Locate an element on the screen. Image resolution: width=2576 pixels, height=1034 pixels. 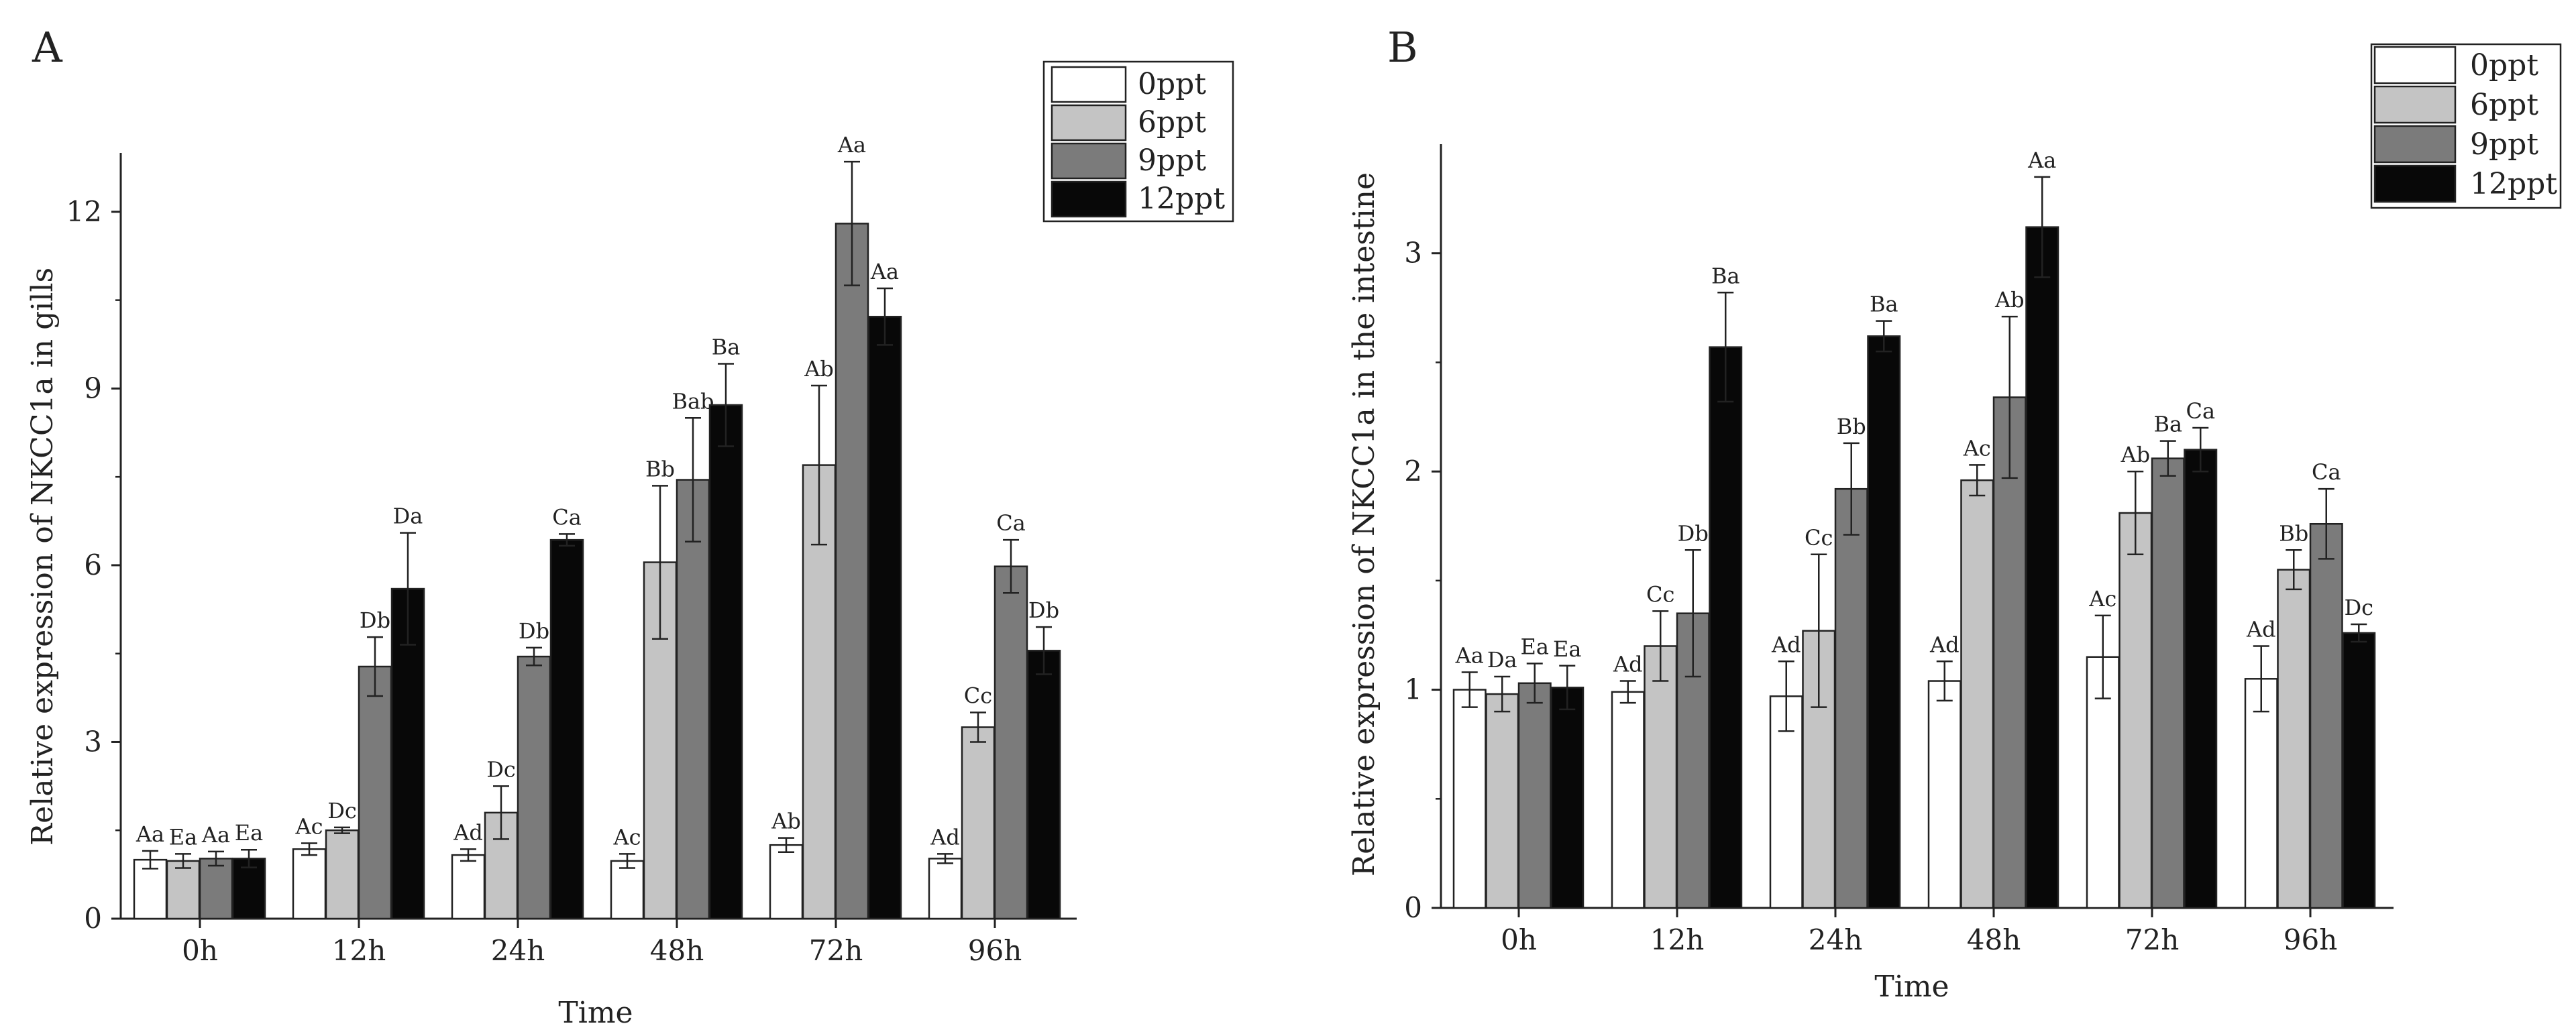
legend-swatch-6ppt is located at coordinates (1089, 122).